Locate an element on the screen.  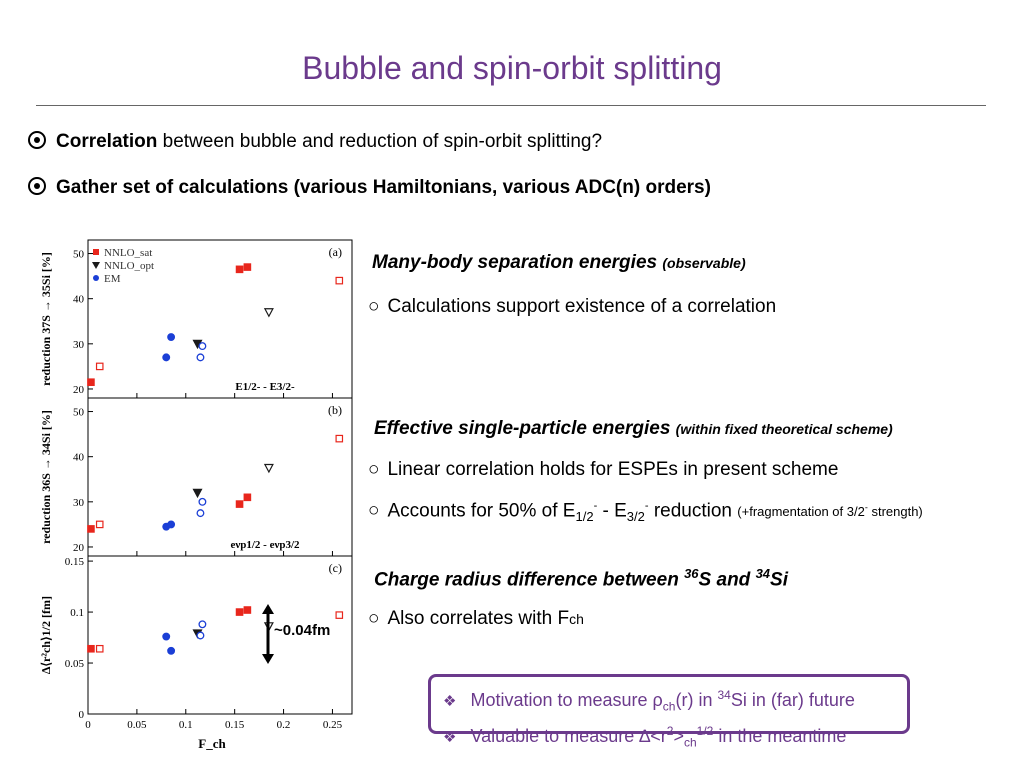
line-text: Motivation to measure ρ is located at coordinates (566, 700).